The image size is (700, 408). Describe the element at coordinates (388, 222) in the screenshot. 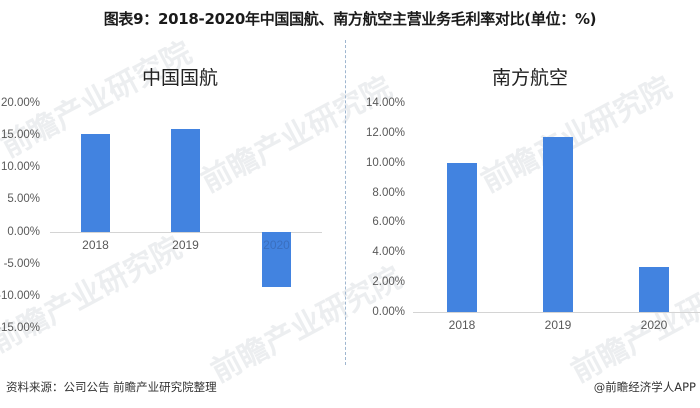

I see `y-tick-label: 6.00%` at that location.